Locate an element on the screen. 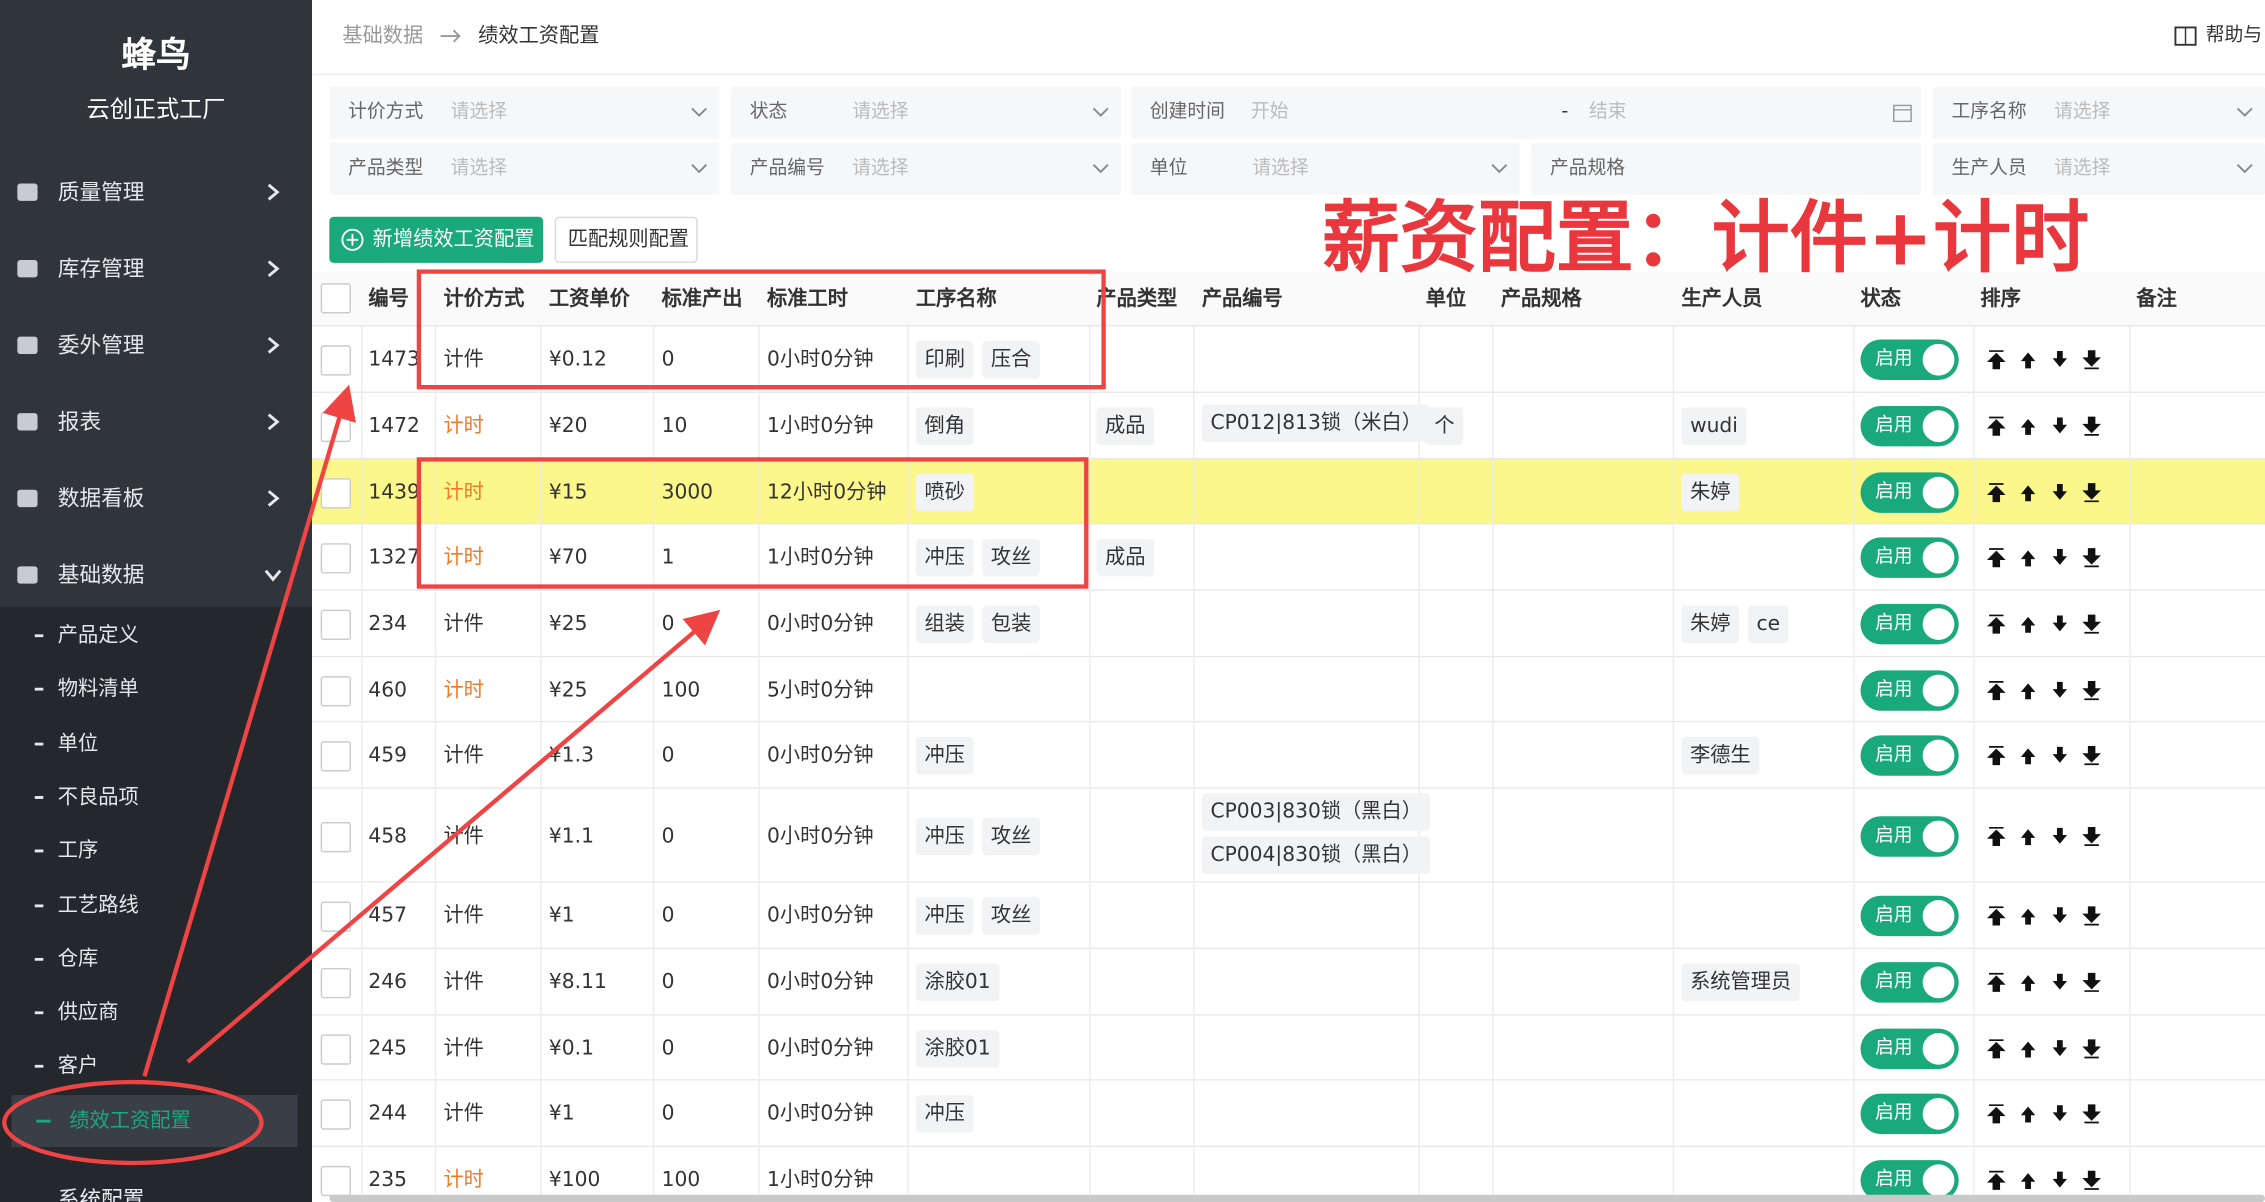 The image size is (2265, 1202). menu-item: 数据看板 is located at coordinates (101, 498).